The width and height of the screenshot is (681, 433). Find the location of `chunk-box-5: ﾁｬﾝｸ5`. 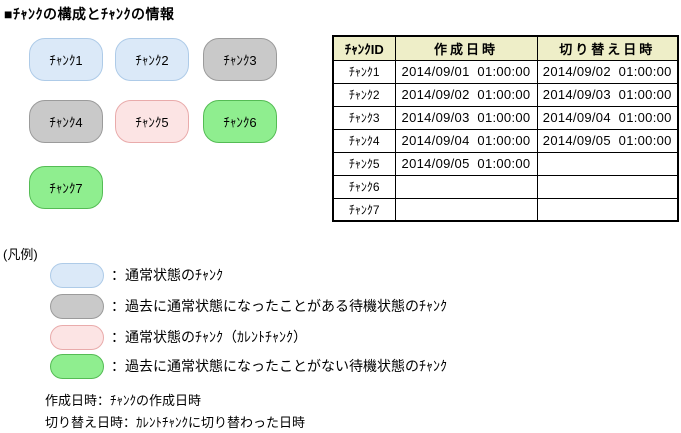

chunk-box-5: ﾁｬﾝｸ5 is located at coordinates (152, 121).